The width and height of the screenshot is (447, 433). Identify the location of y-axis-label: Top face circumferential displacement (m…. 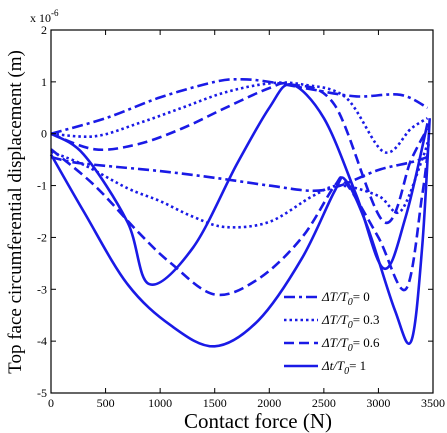
(15, 212).